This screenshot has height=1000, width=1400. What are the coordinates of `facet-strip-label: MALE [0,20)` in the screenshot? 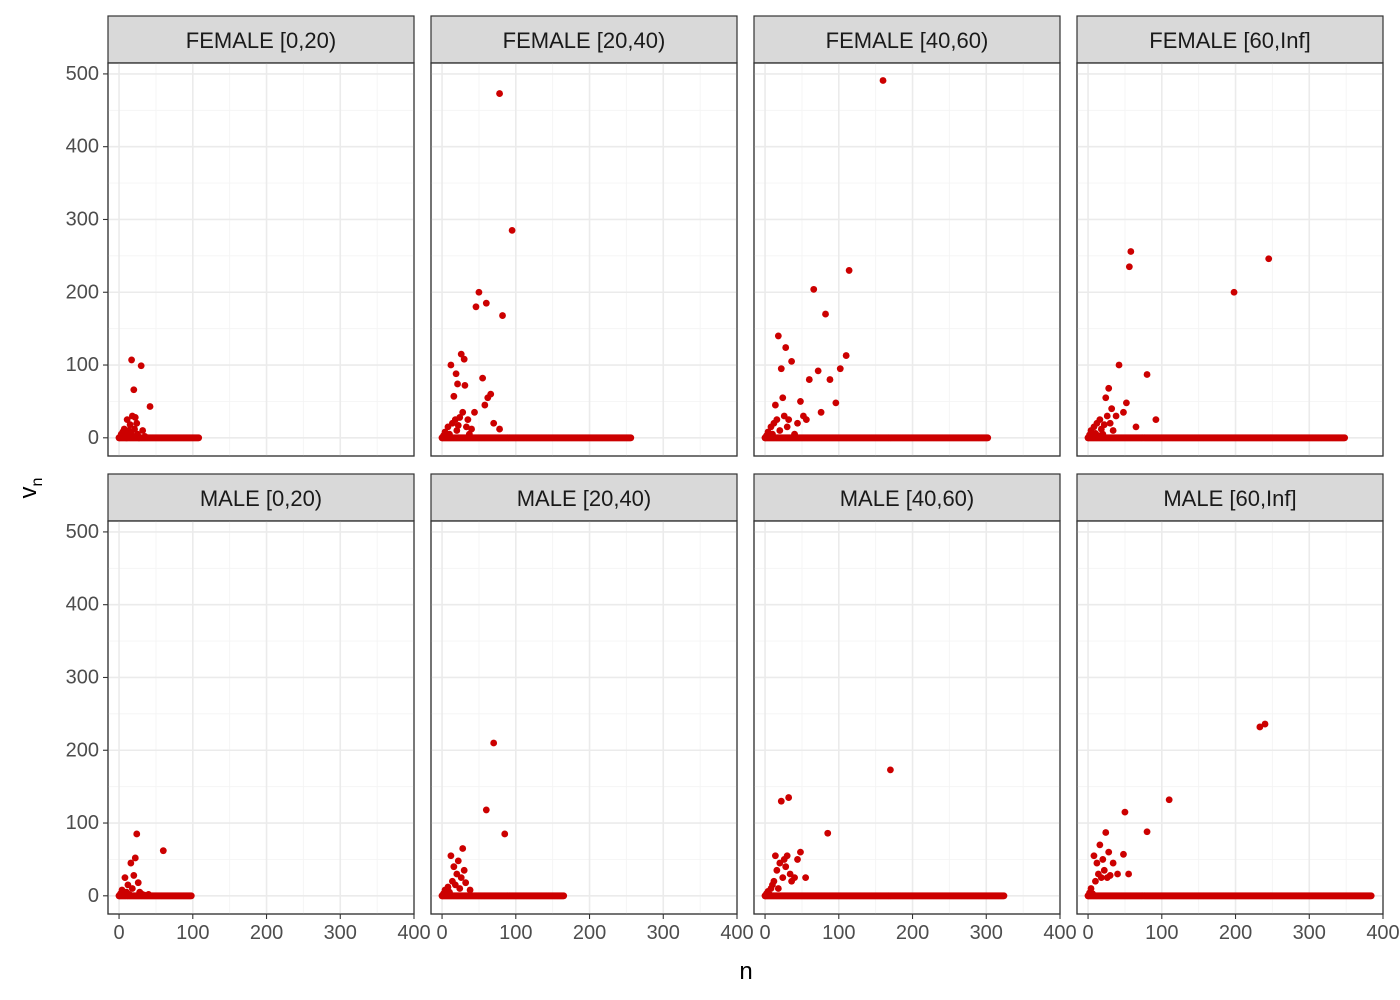 It's located at (261, 498).